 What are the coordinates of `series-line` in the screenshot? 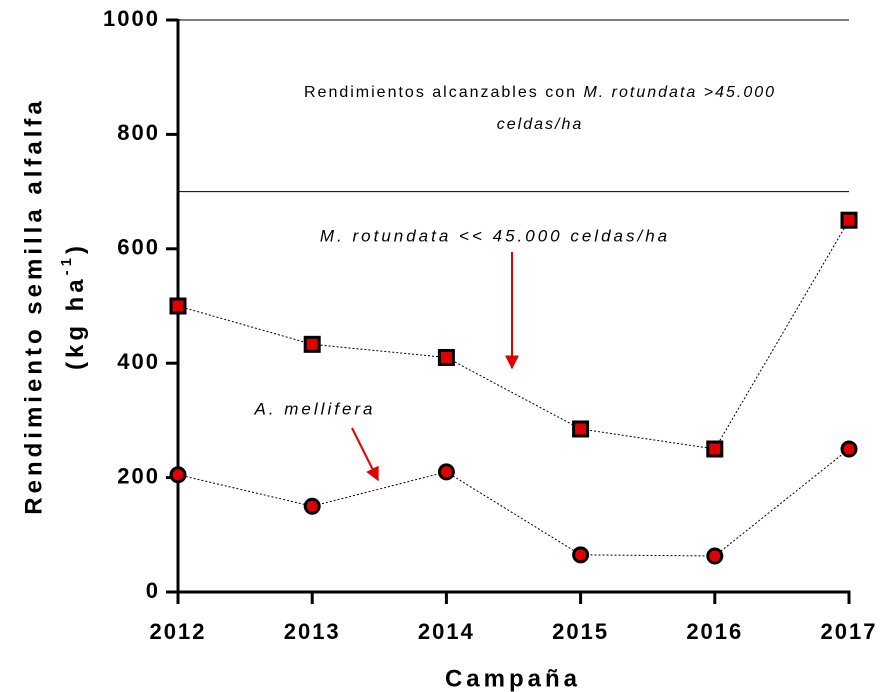 It's located at (513, 502).